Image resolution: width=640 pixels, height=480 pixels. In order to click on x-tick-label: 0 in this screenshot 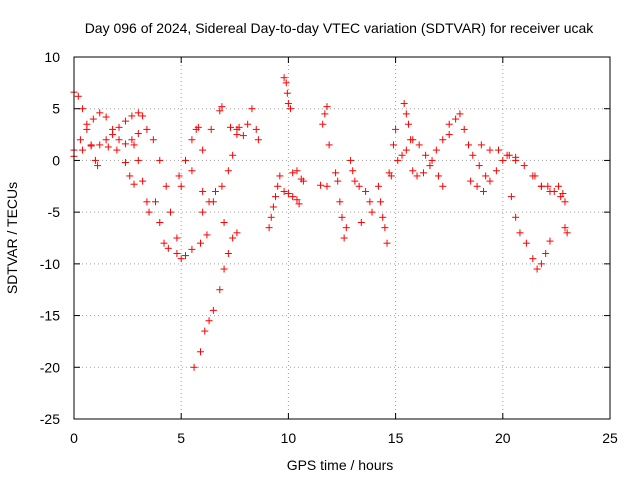, I will do `click(74, 438)`.